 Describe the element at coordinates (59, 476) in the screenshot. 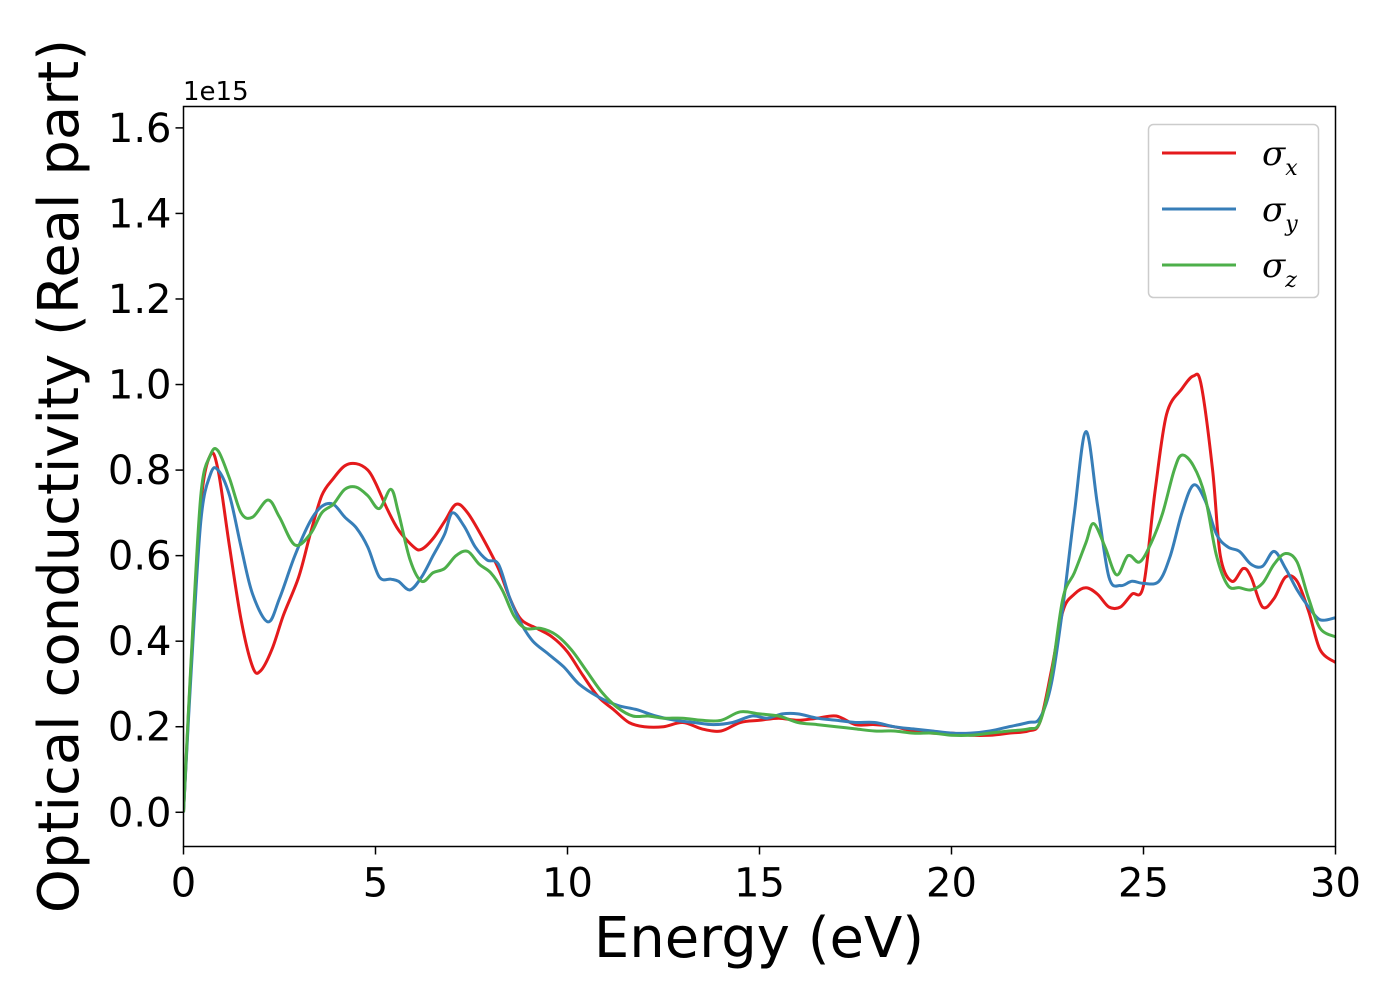

I see `y-axis-label: Optical conductivity (Real part)` at that location.